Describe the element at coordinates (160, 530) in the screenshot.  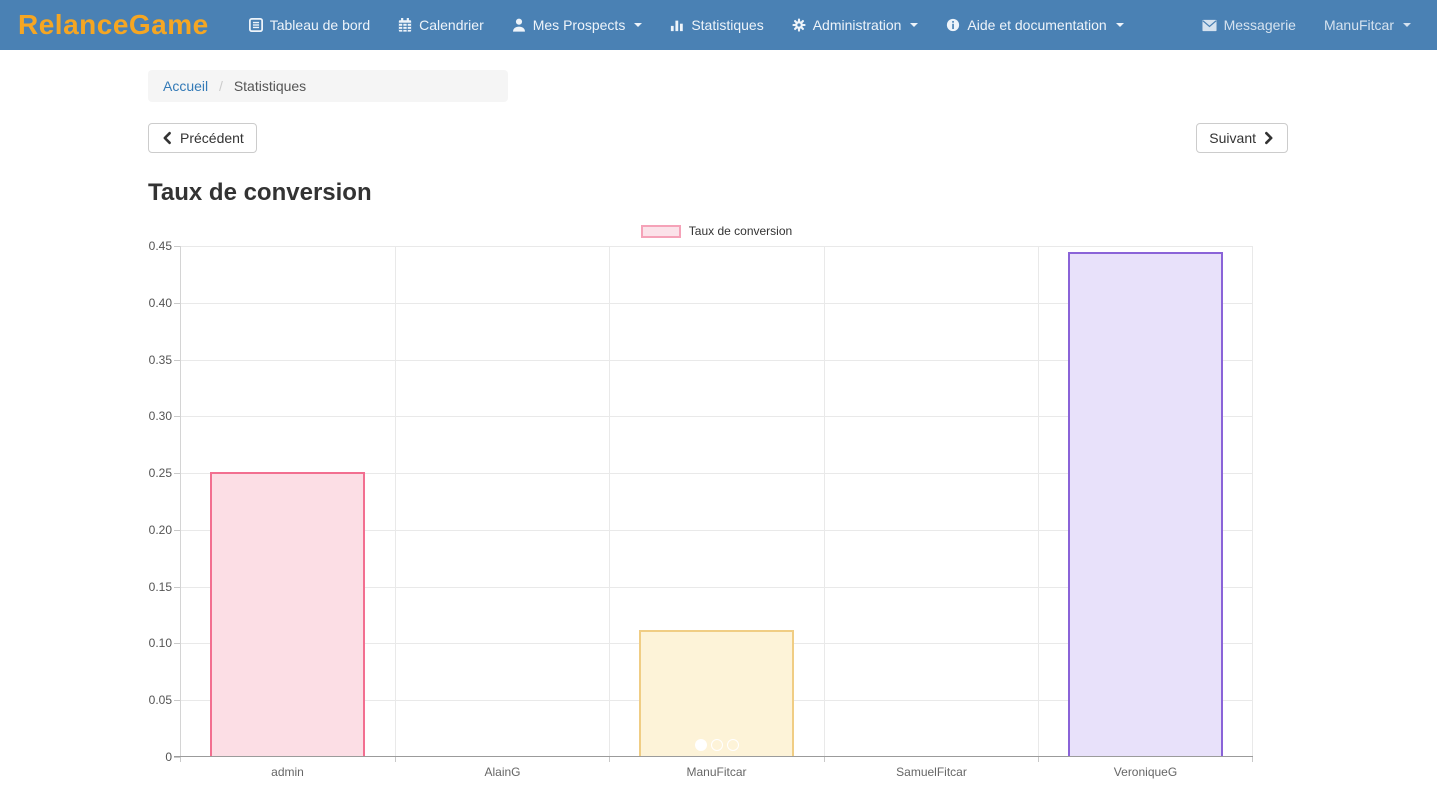
I see `y-axis-label: 0.20` at that location.